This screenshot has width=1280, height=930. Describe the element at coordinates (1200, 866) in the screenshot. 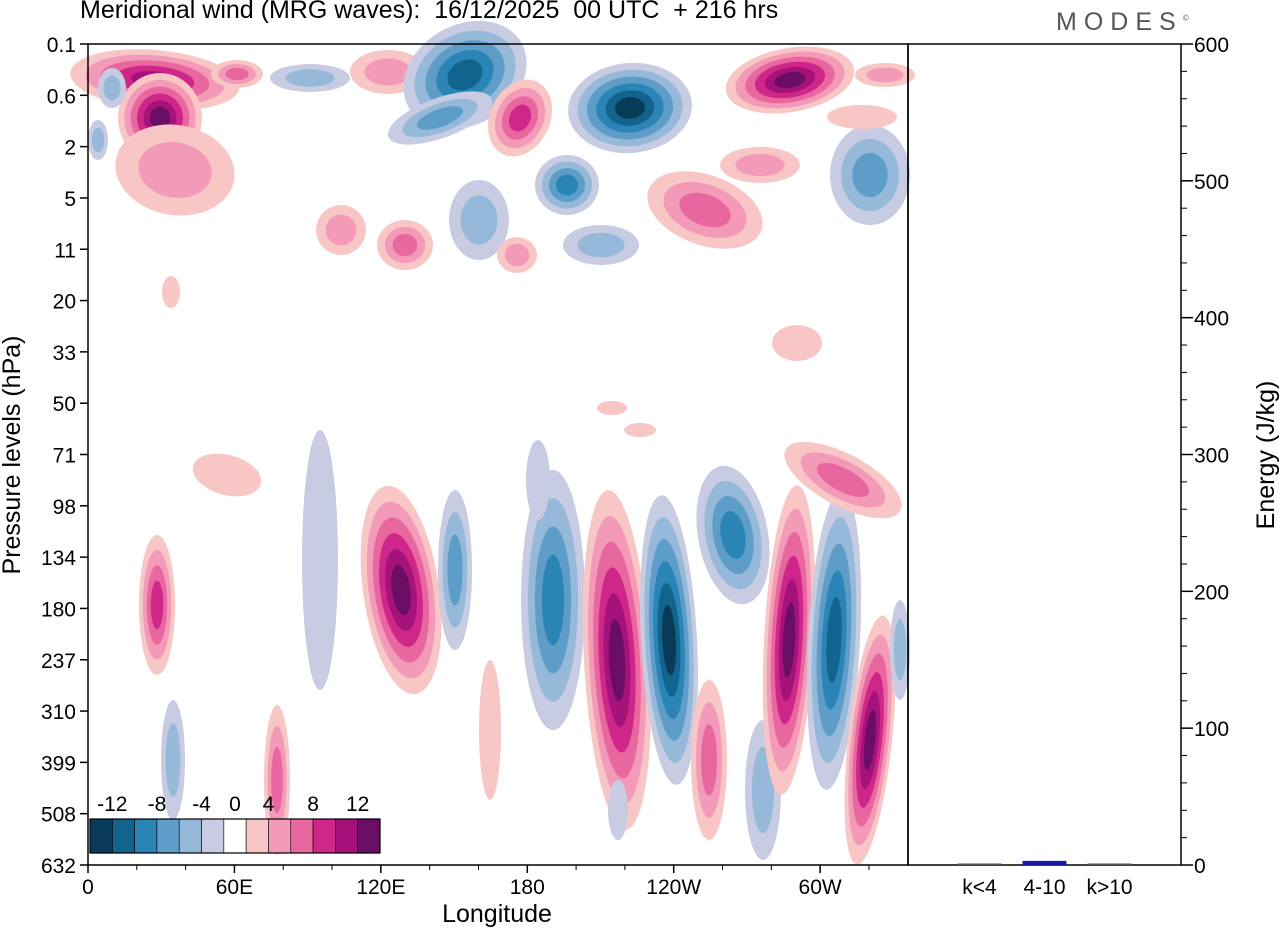

I see `energy-tick-label: 0` at that location.